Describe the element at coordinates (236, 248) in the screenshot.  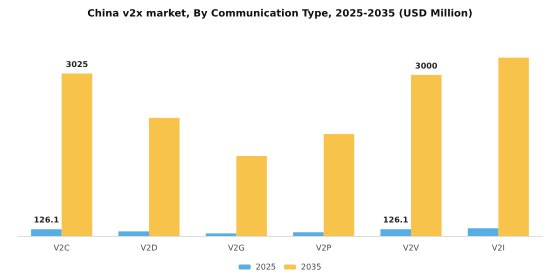
I see `x-tick-label: V2G` at that location.